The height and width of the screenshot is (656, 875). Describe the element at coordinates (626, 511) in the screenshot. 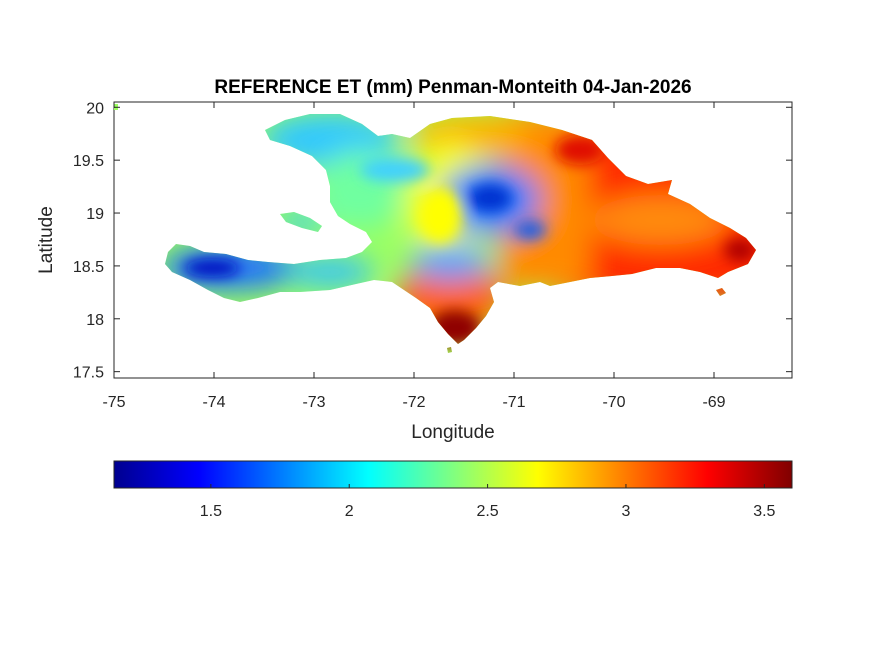

I see `colorbar-tick-label: 3` at that location.